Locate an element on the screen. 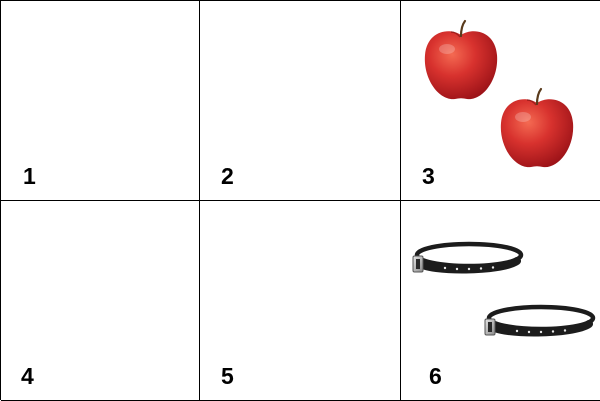  cell-number-label: 3 is located at coordinates (428, 176).